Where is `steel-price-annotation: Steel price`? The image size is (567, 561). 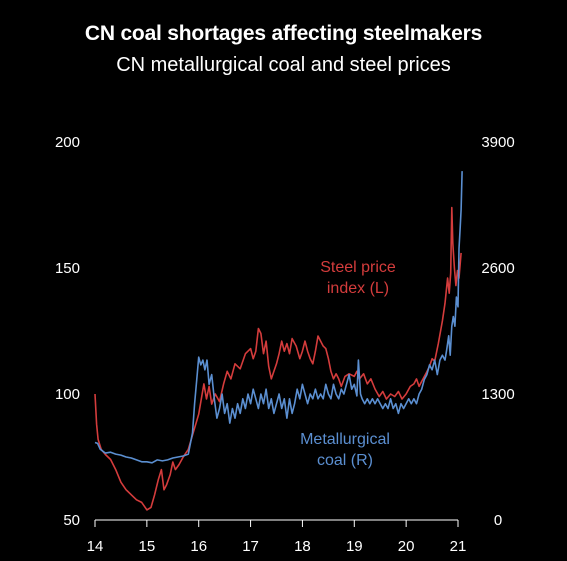 steel-price-annotation: Steel price is located at coordinates (358, 267).